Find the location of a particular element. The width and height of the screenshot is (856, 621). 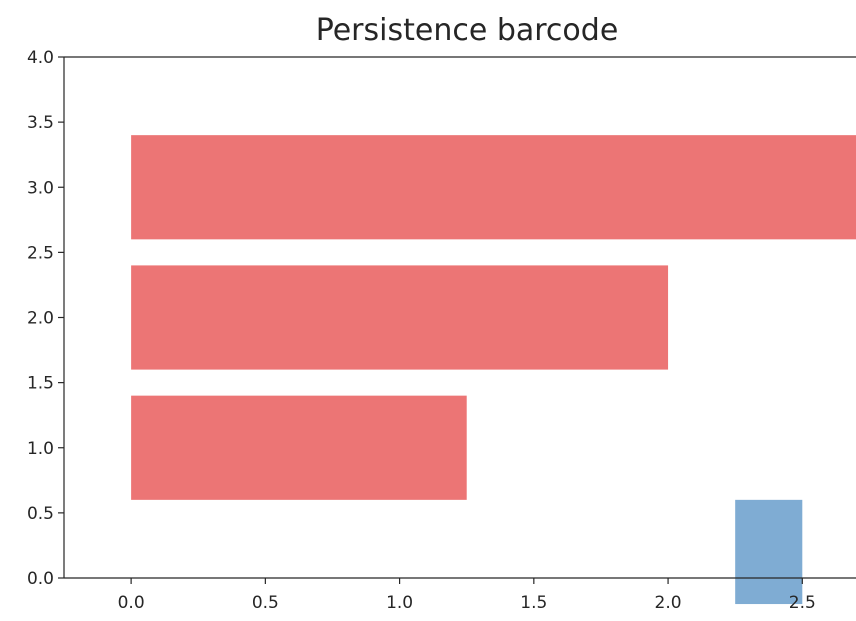

y-tick-label-5: 2.5 is located at coordinates (40, 253).